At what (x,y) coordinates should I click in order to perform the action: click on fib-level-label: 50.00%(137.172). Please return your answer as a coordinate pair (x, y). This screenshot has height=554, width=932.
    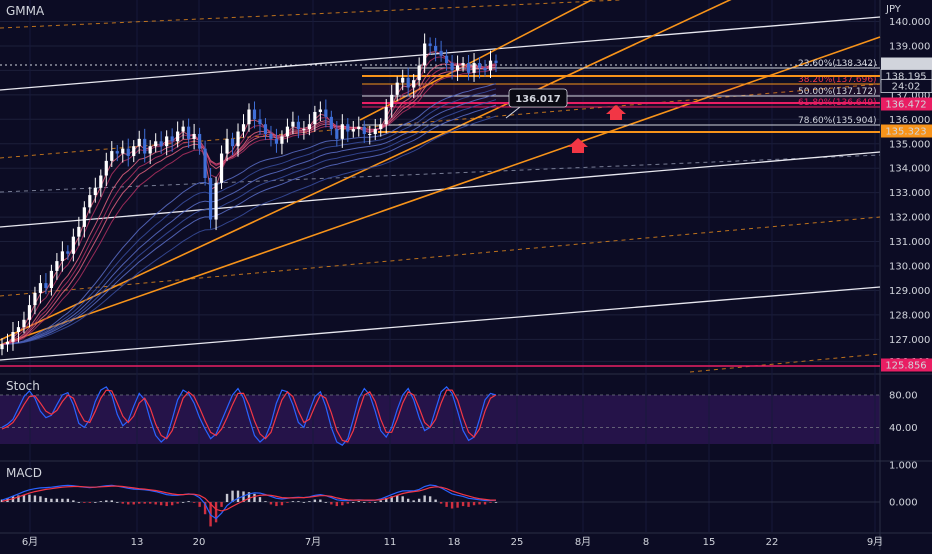
    Looking at the image, I should click on (837, 92).